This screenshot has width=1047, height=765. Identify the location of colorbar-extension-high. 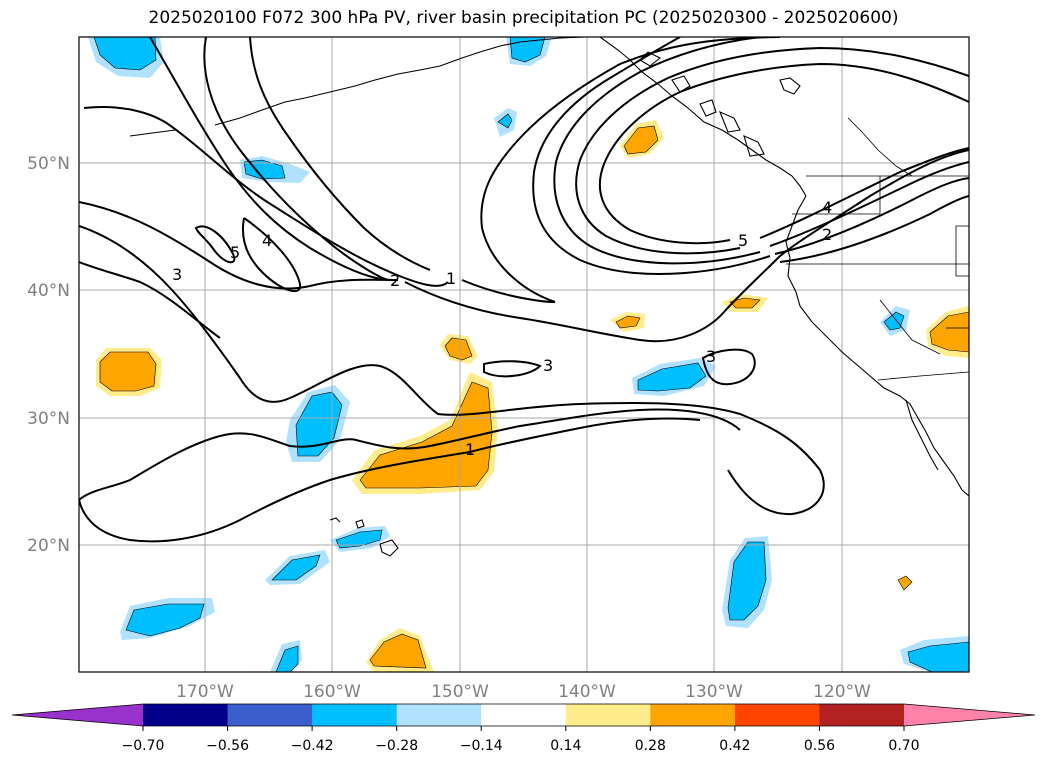
(969, 715).